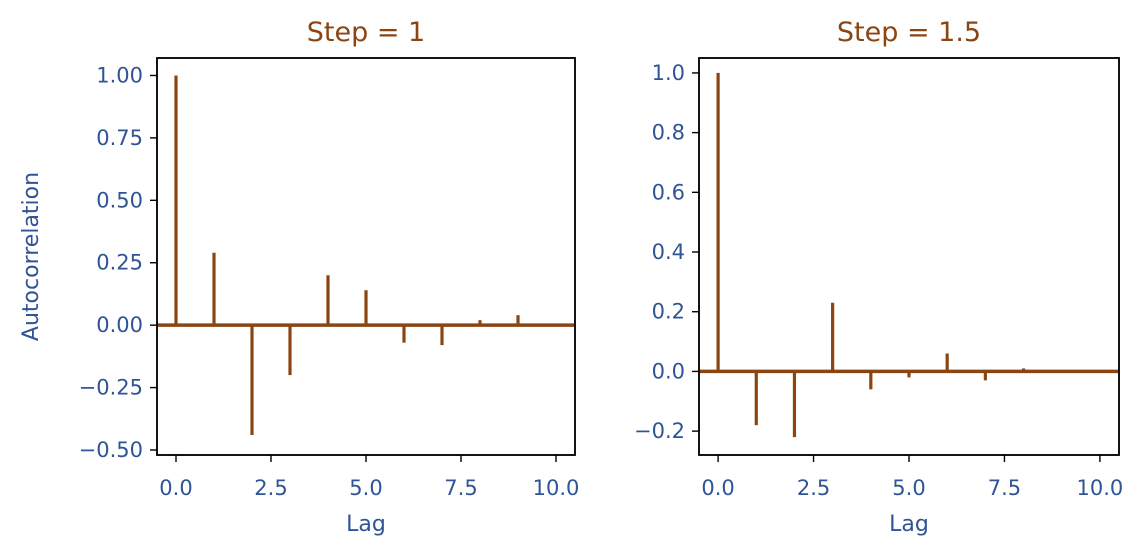 This screenshot has width=1148, height=560. Describe the element at coordinates (31, 256) in the screenshot. I see `panel-1-y-axis-label: Autocorrelation` at that location.